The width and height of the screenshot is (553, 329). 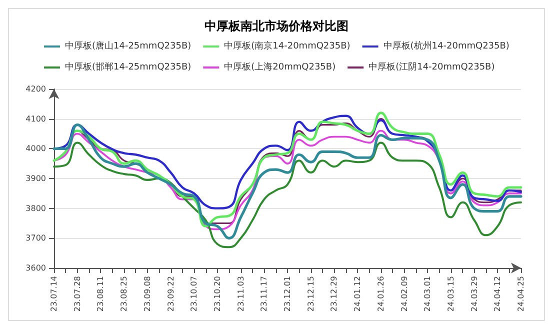 I want to click on x-tick-label: 23.11.17, so click(x=264, y=294).